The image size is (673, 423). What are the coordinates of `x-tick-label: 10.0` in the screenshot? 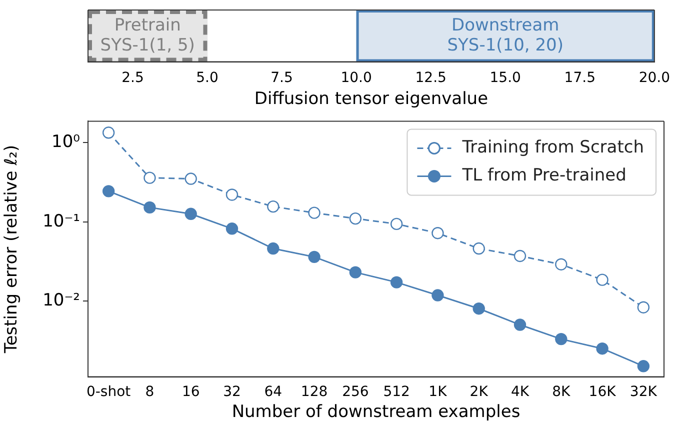 It's located at (356, 78).